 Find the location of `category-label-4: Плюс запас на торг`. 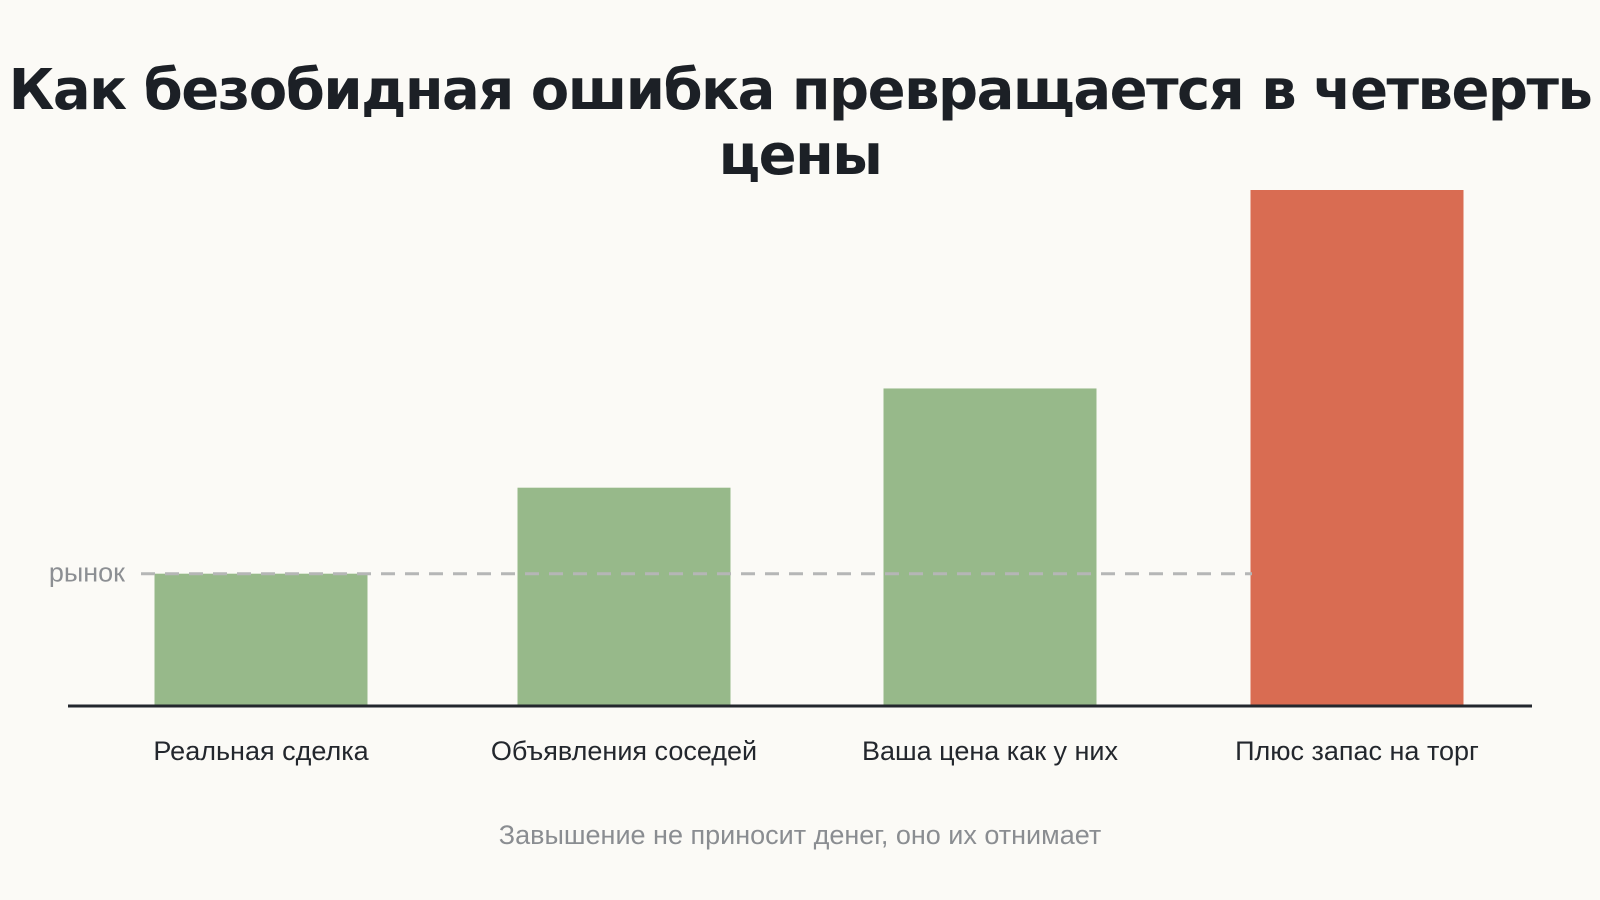

category-label-4: Плюс запас на торг is located at coordinates (1357, 751).